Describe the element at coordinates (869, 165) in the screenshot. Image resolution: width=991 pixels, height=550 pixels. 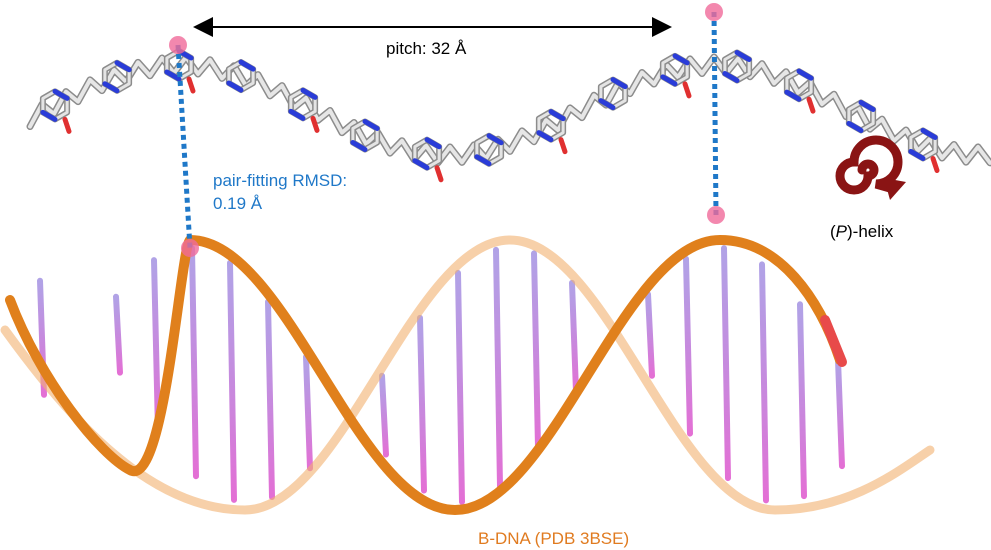
I see `helix-icon` at that location.